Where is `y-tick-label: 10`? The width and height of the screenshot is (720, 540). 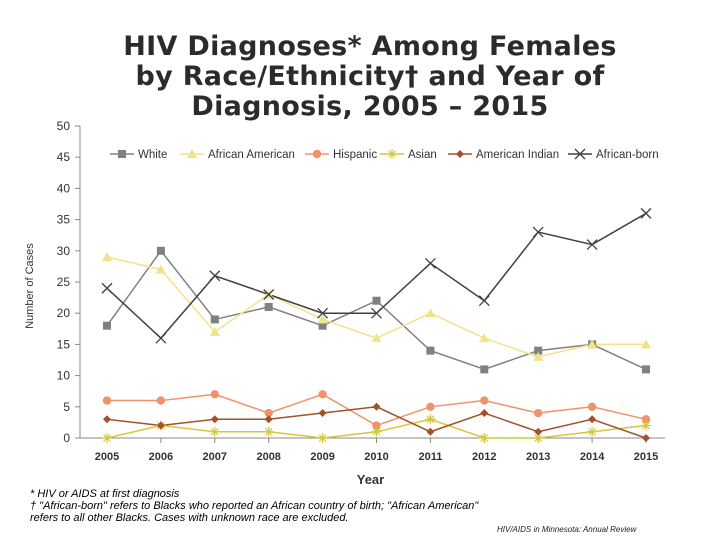
y-tick-label: 10 is located at coordinates (64, 376).